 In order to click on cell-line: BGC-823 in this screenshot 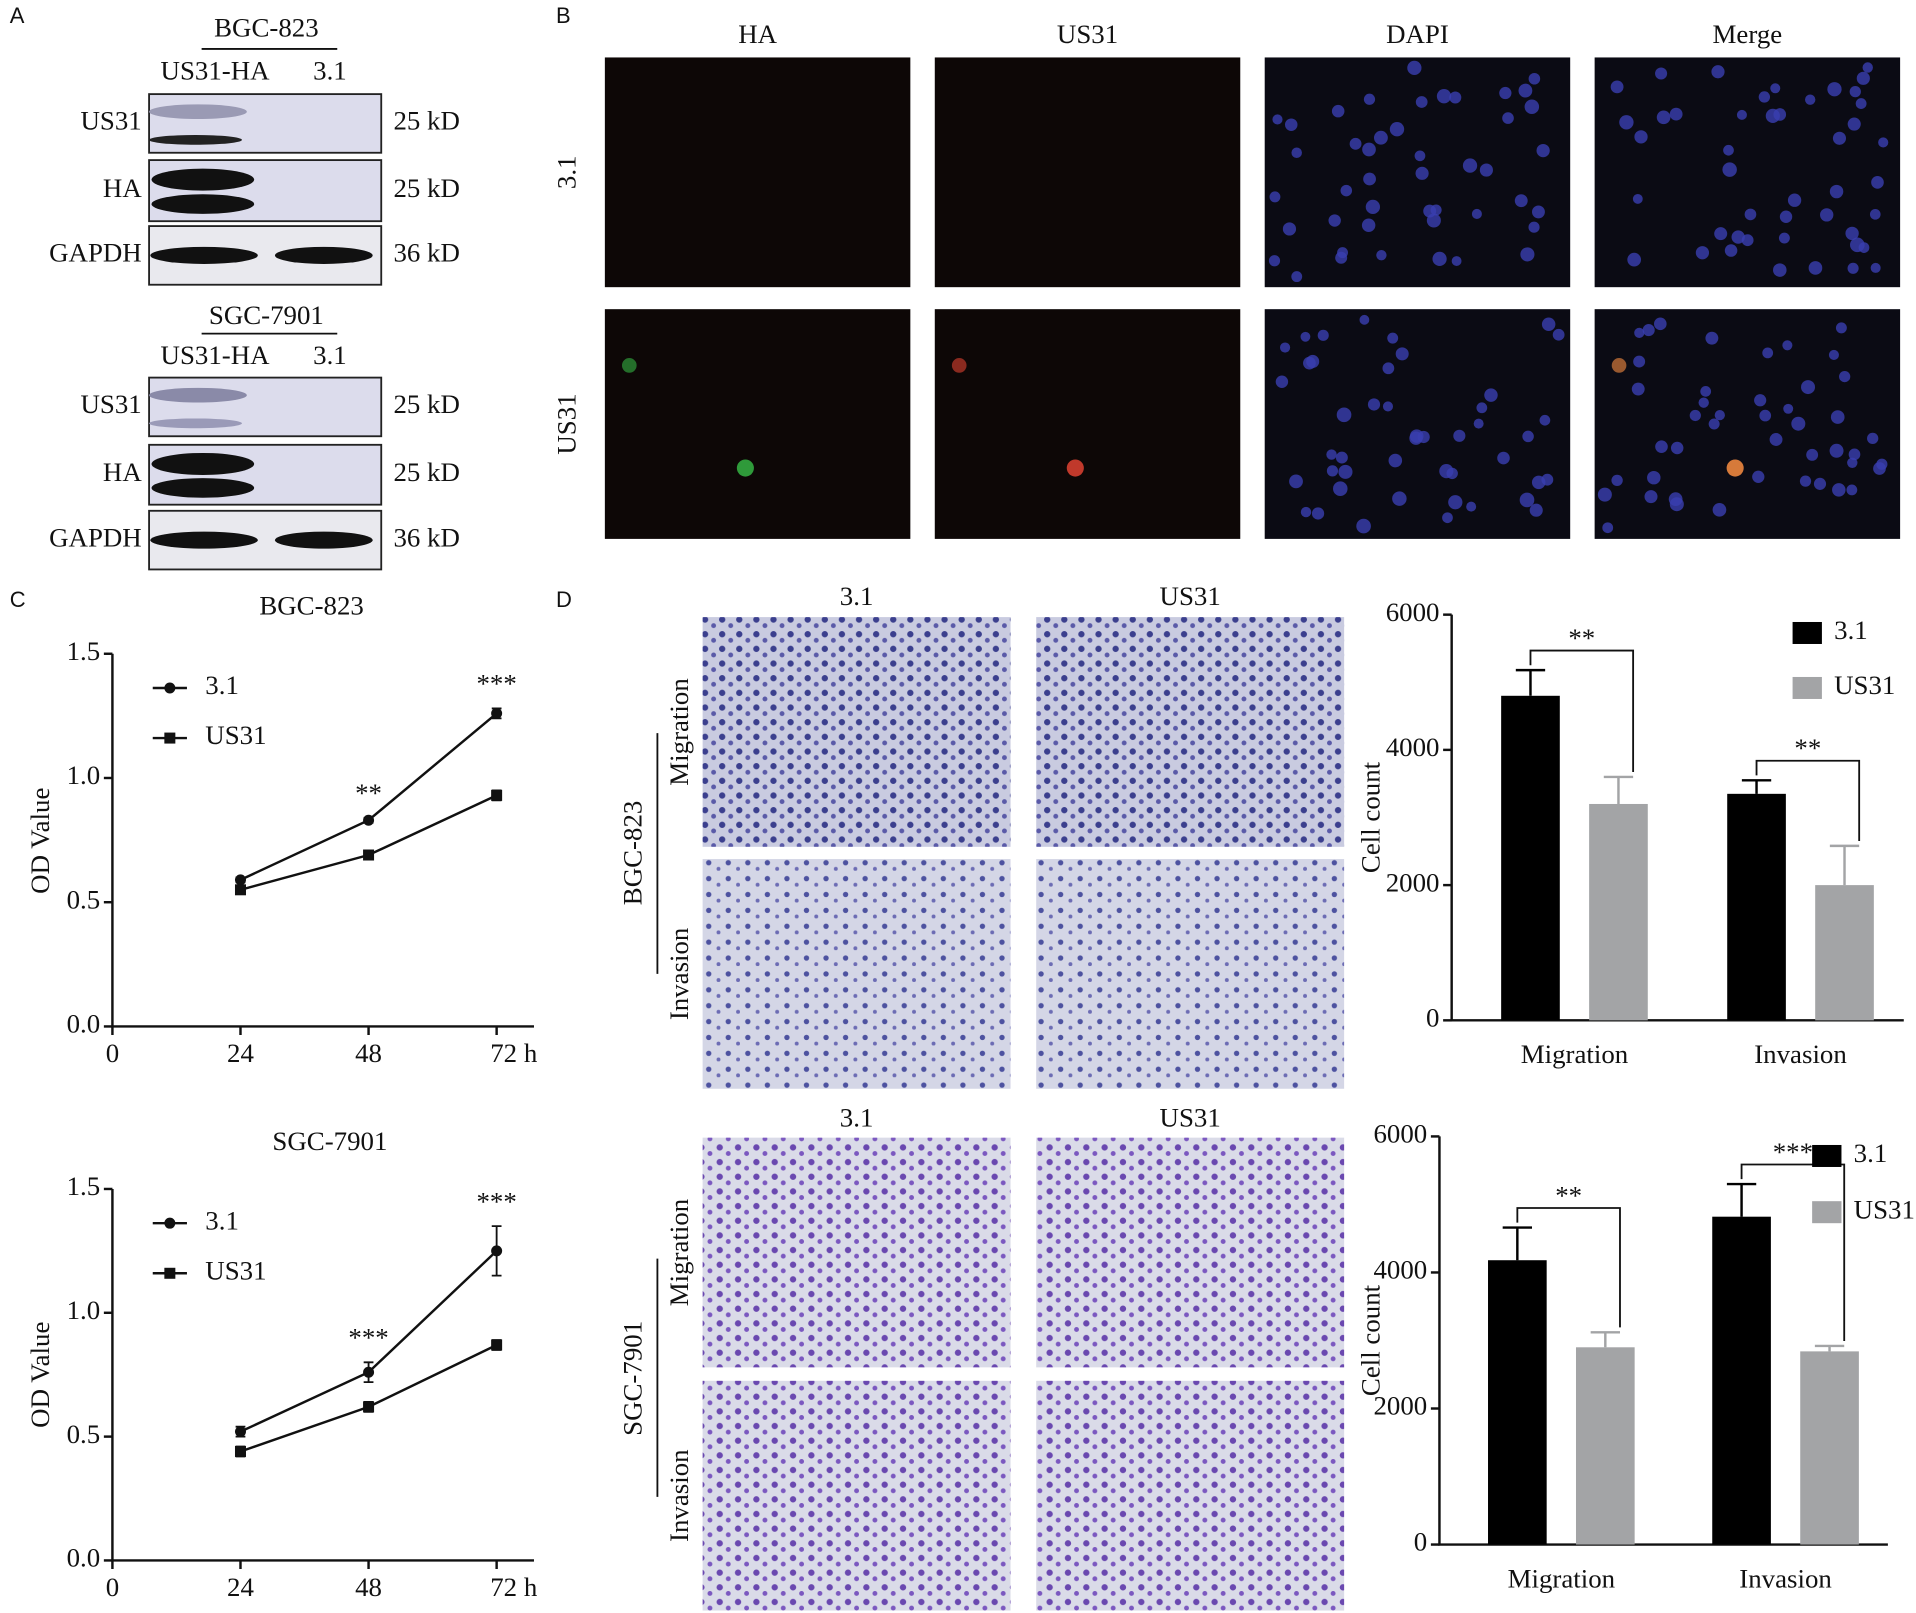, I will do `click(266, 28)`.